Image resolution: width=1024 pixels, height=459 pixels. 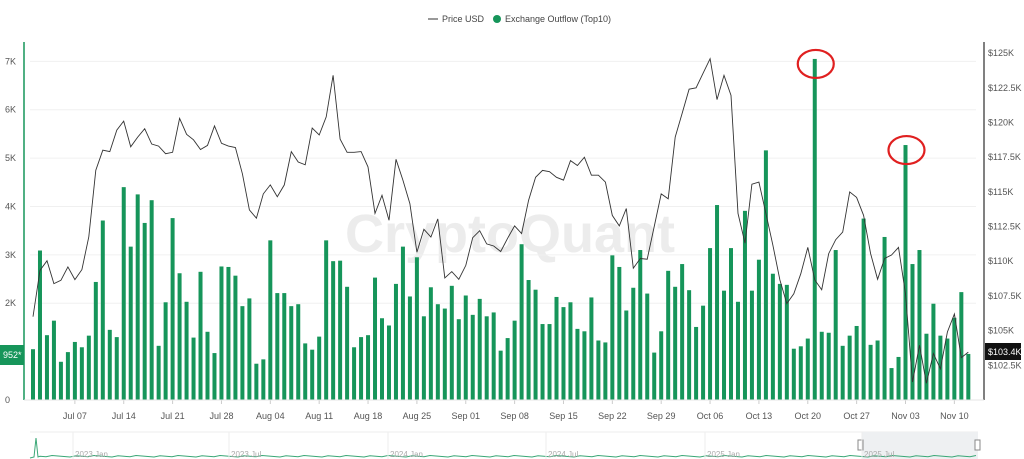 I want to click on navigator-series, so click(x=503, y=448).